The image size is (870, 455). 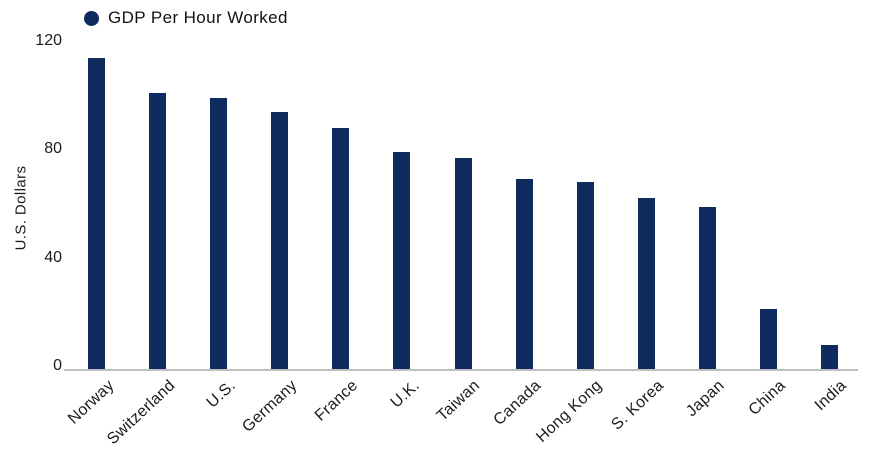 What do you see at coordinates (222, 394) in the screenshot?
I see `x-tick-label: U.S.` at bounding box center [222, 394].